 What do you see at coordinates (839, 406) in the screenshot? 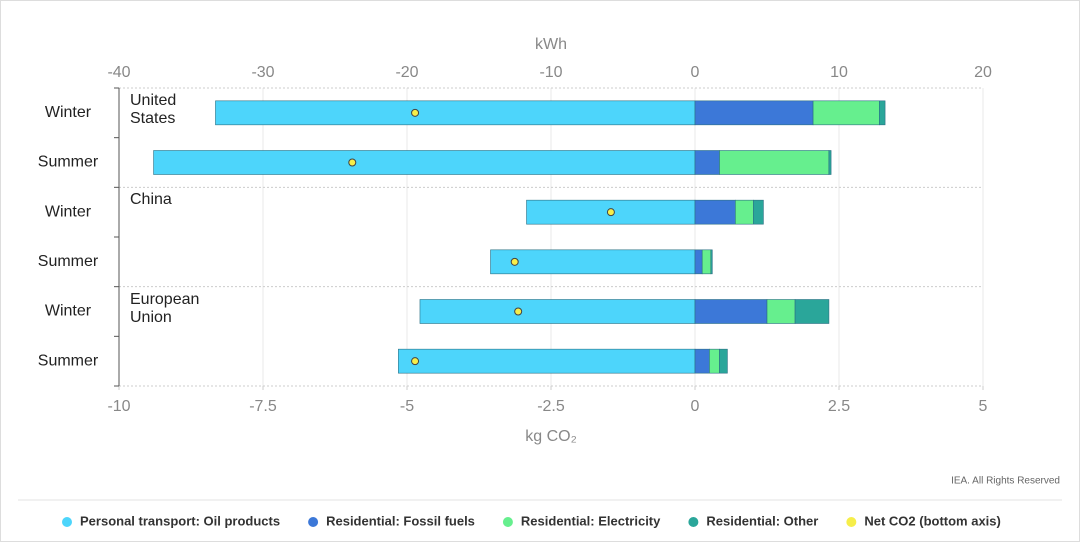
I see `x2-tick-label: 2.5` at bounding box center [839, 406].